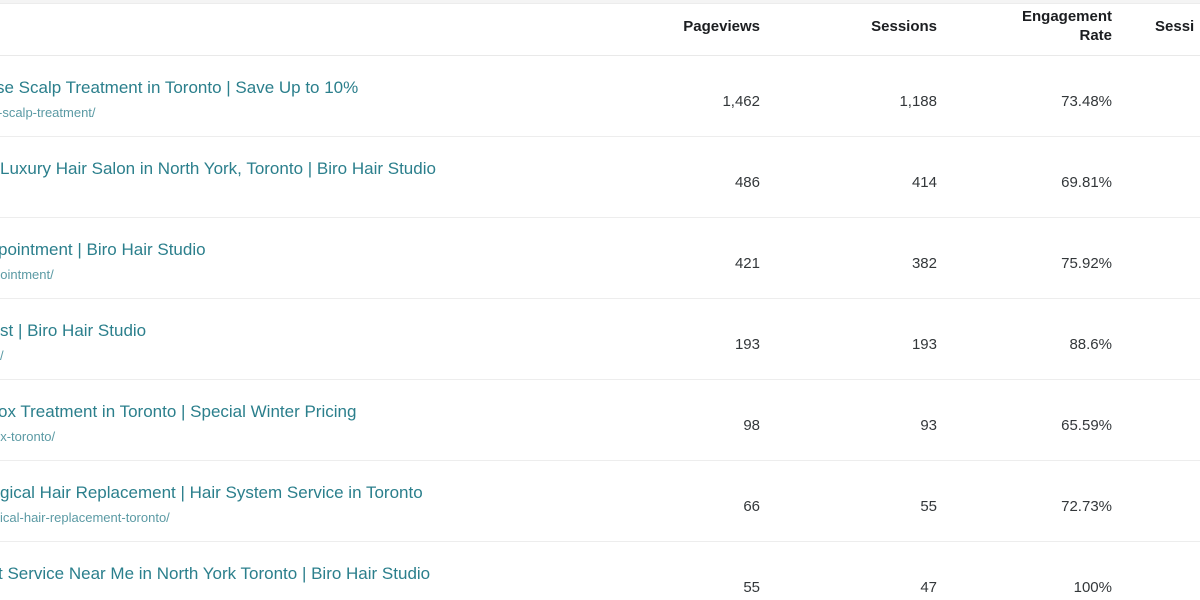 The height and width of the screenshot is (600, 1200). Describe the element at coordinates (751, 506) in the screenshot. I see `pageviews-value: 66` at that location.